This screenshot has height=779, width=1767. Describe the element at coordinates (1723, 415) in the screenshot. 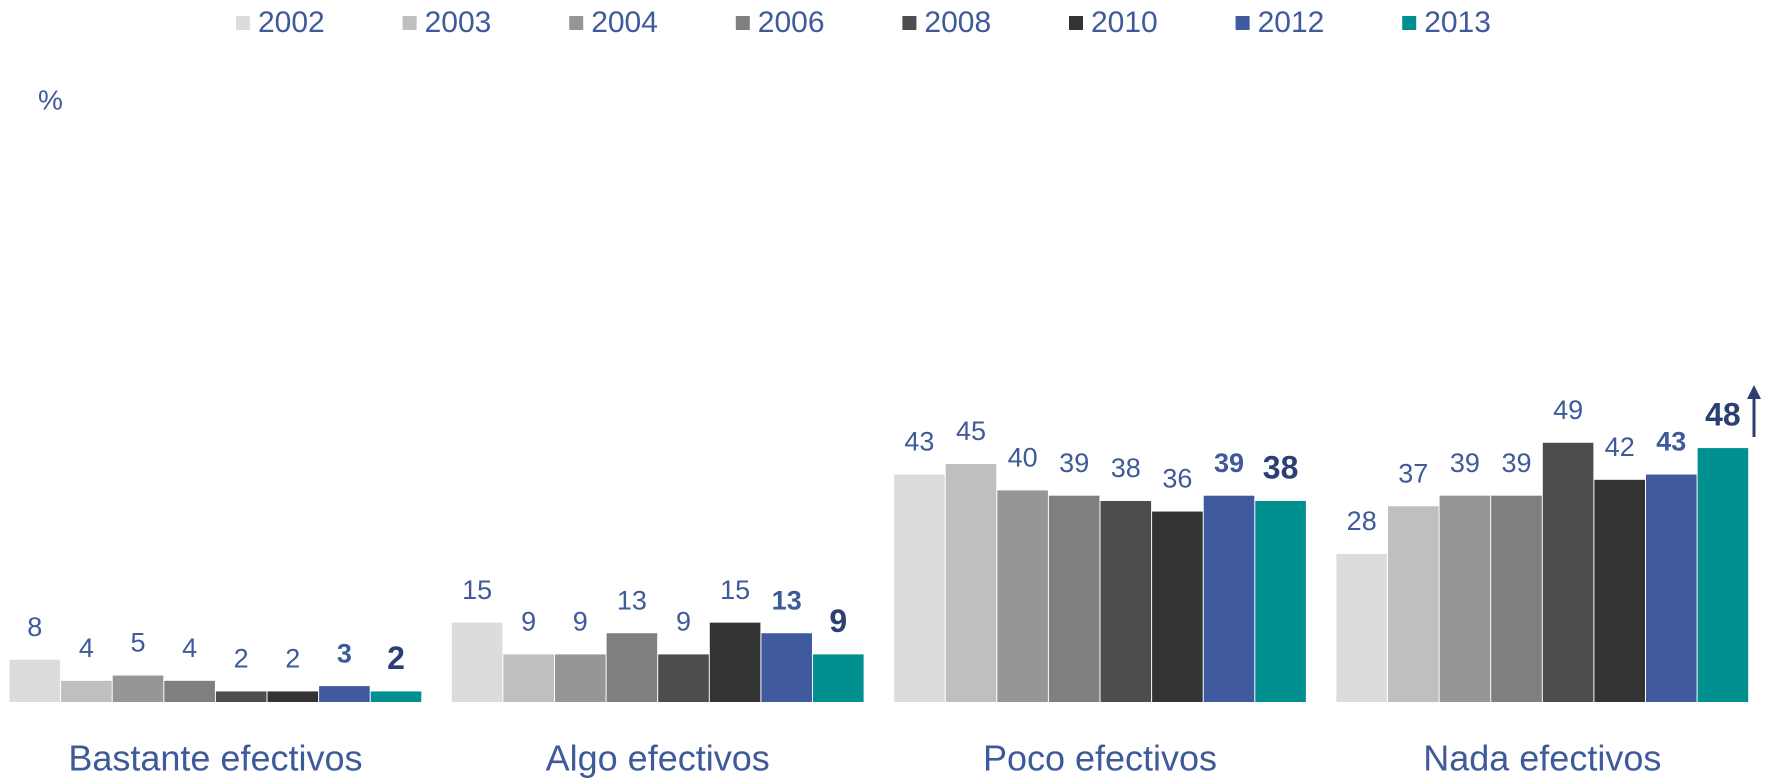

I see `data-label: 48` at that location.